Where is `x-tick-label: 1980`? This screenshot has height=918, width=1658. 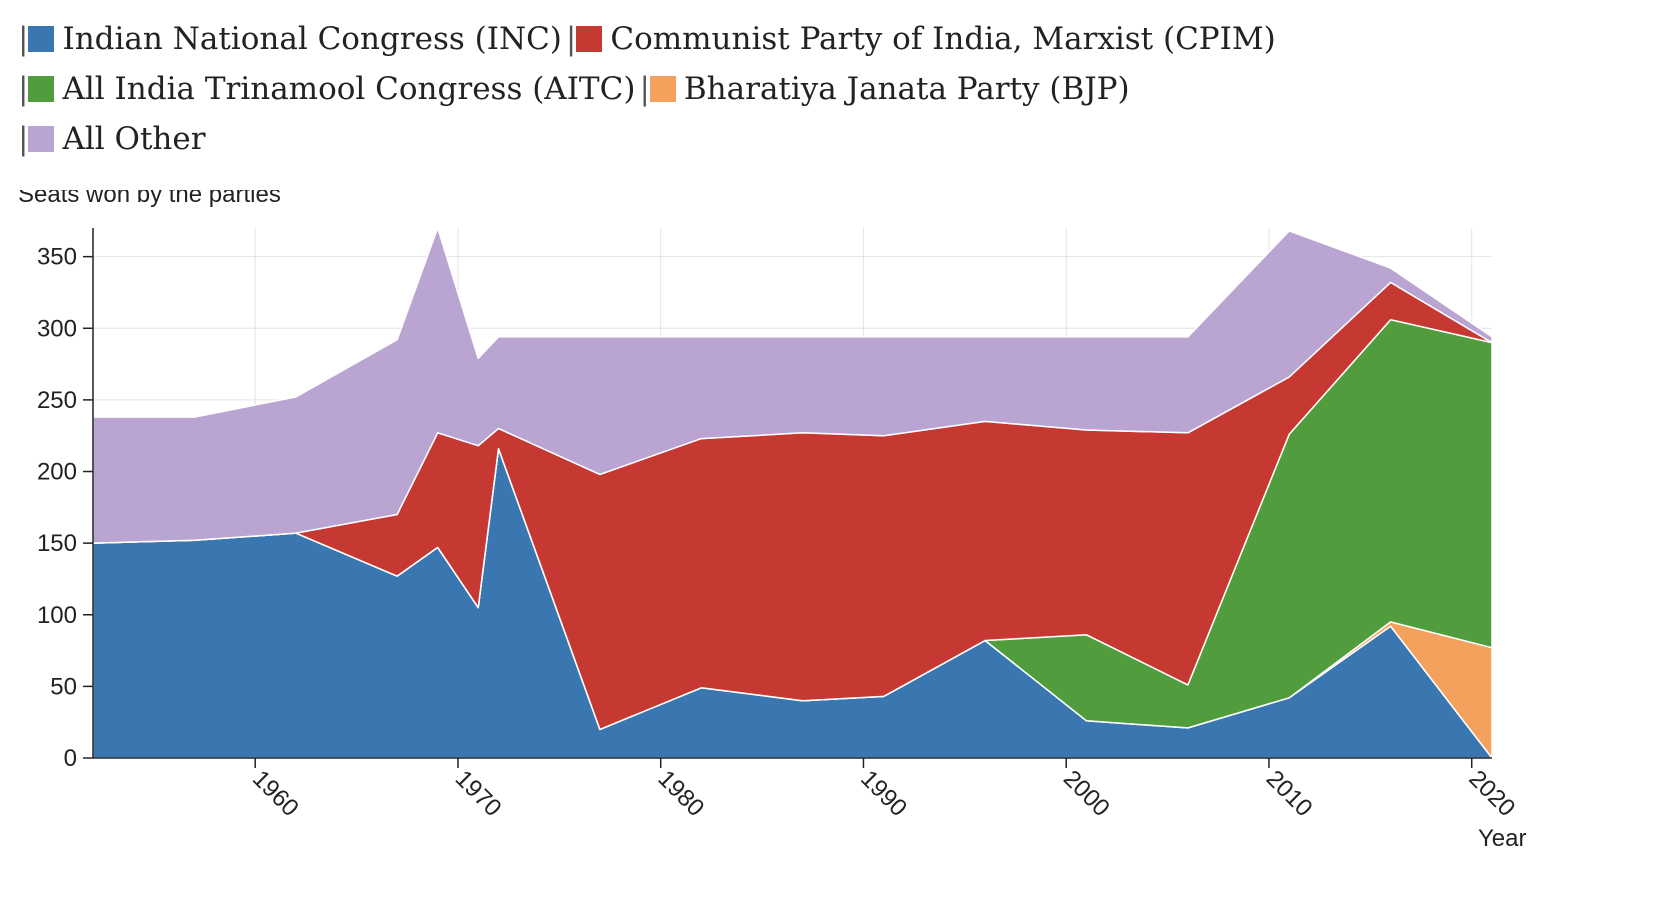
x-tick-label: 1980 is located at coordinates (680, 793).